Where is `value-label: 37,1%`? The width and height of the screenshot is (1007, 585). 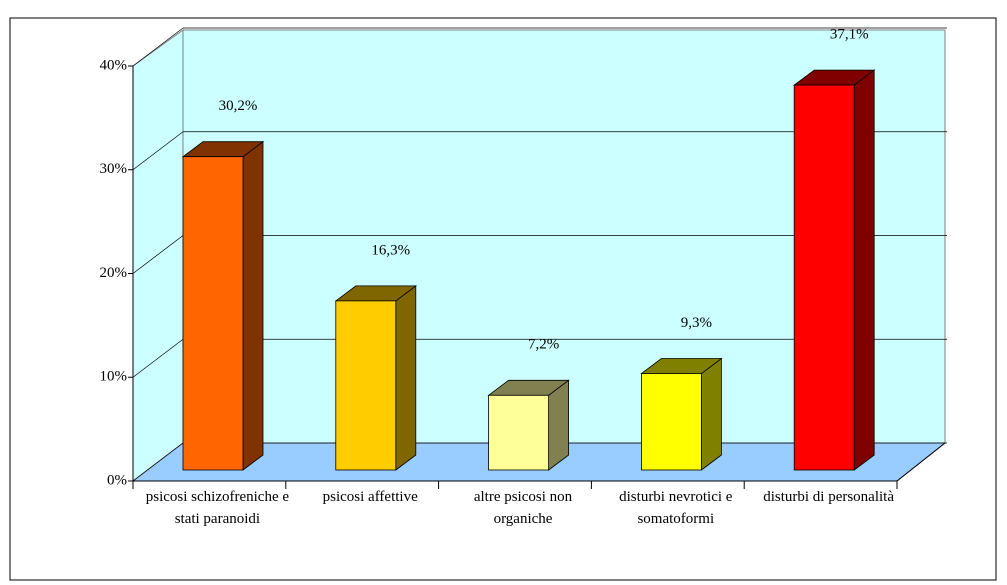 value-label: 37,1% is located at coordinates (849, 35).